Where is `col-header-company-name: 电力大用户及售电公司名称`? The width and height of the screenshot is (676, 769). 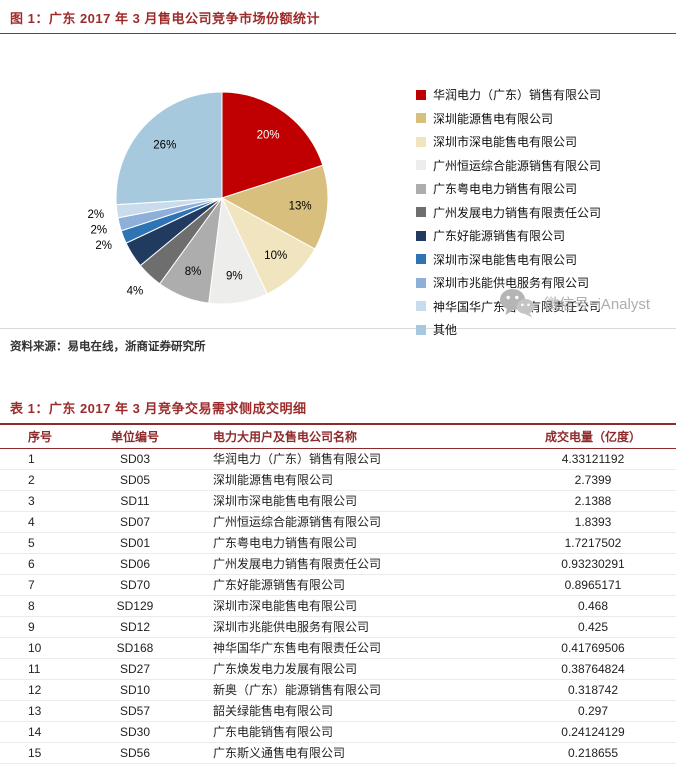 col-header-company-name: 电力大用户及售电公司名称 is located at coordinates (357, 437).